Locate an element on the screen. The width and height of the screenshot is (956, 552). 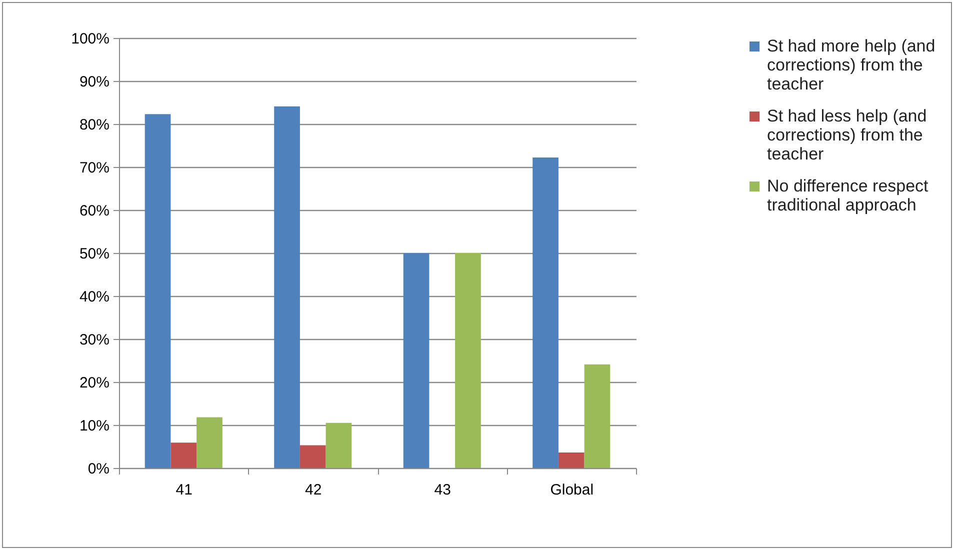
y-tick-label: 80% is located at coordinates (94, 125).